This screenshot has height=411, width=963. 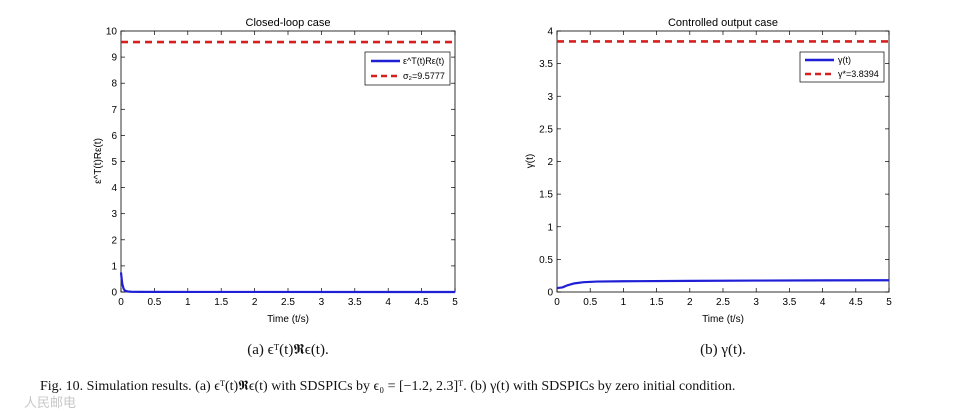 What do you see at coordinates (723, 319) in the screenshot?
I see `xlabel-b: Time (t/s)` at bounding box center [723, 319].